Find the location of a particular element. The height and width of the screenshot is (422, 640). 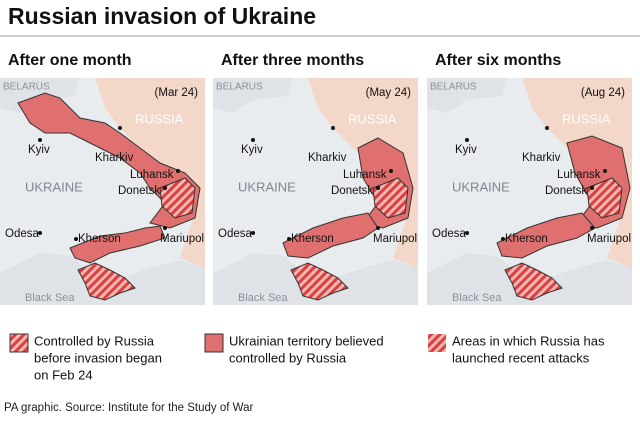

panel-date: (May 24) is located at coordinates (389, 93).